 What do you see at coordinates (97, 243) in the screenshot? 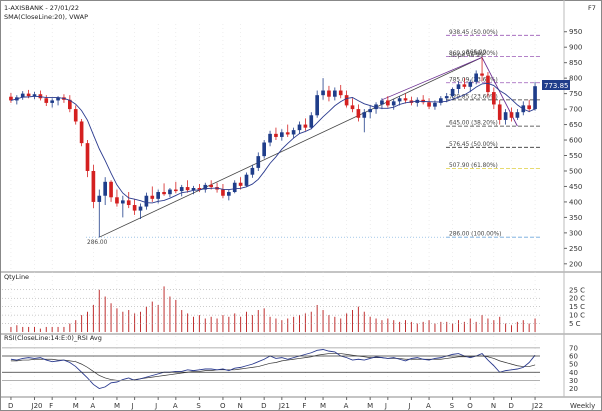
I see `low-annotation: 286.00` at bounding box center [97, 243].